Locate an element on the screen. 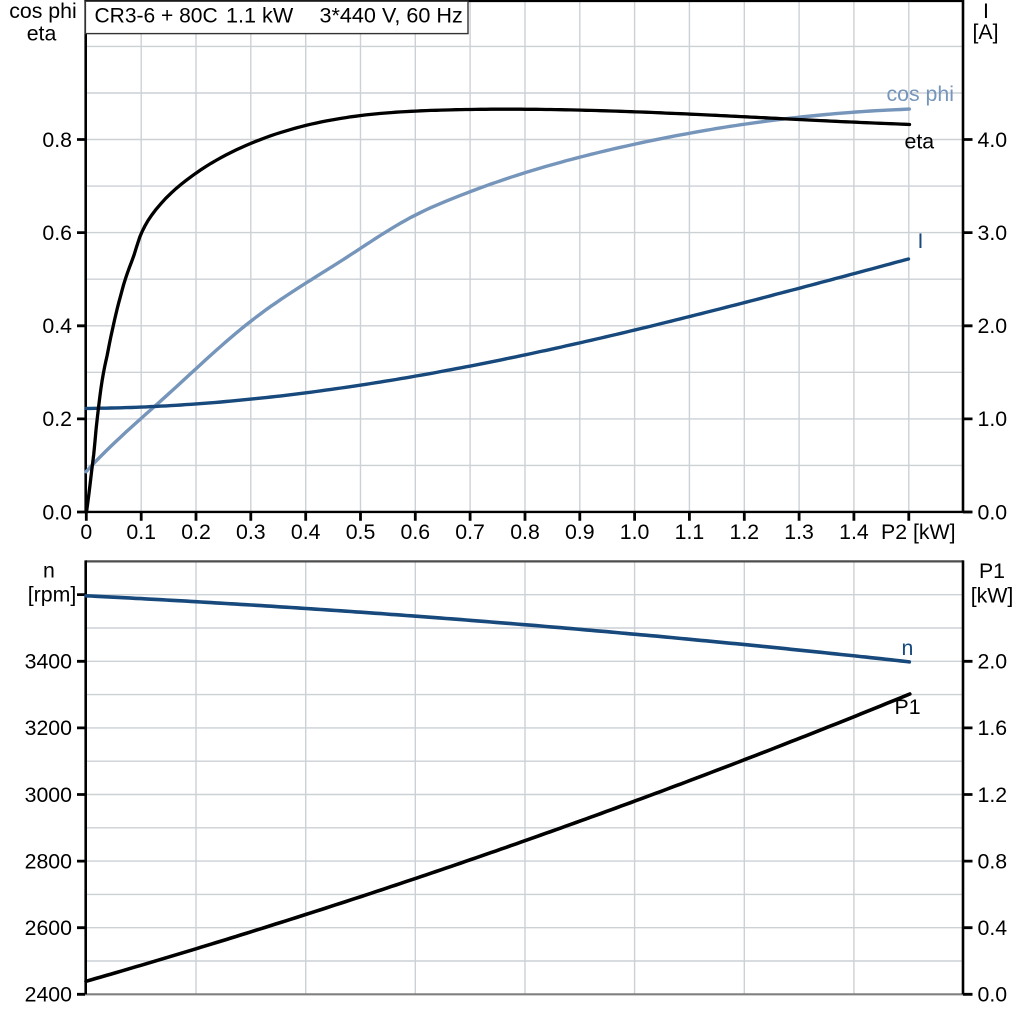  svg-text: 1.6 is located at coordinates (993, 728).